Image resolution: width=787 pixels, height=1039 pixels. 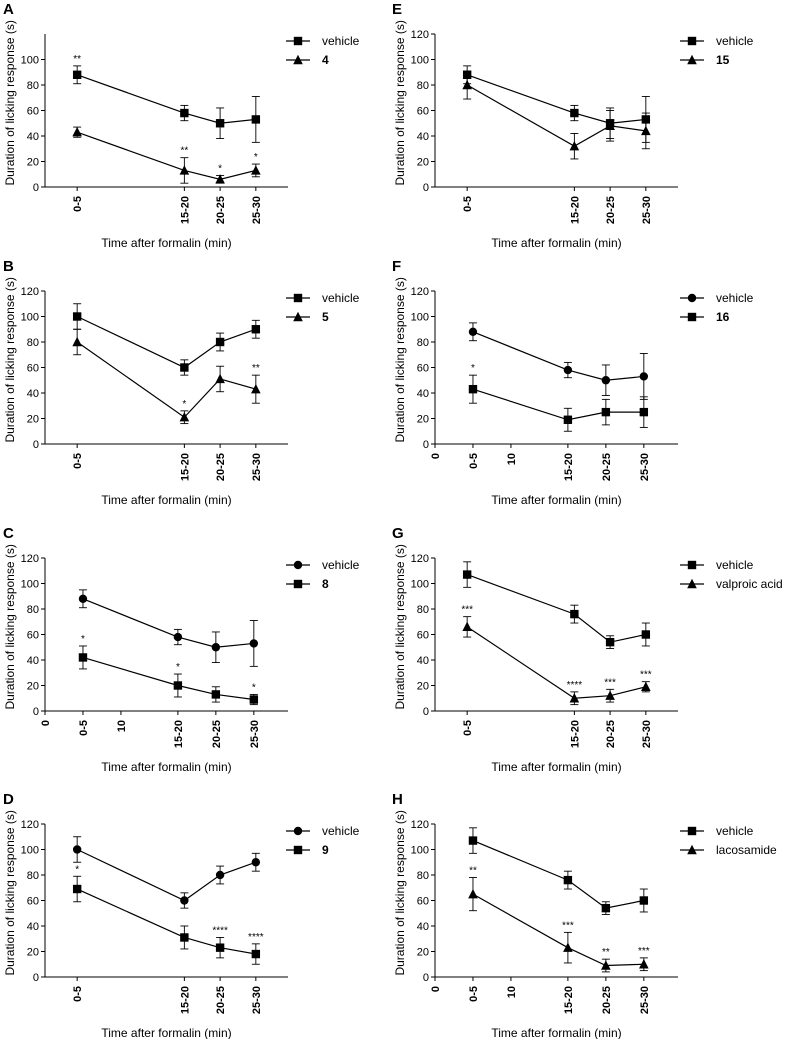 I want to click on series-treatment: ******* ******, so click(x=556, y=655).